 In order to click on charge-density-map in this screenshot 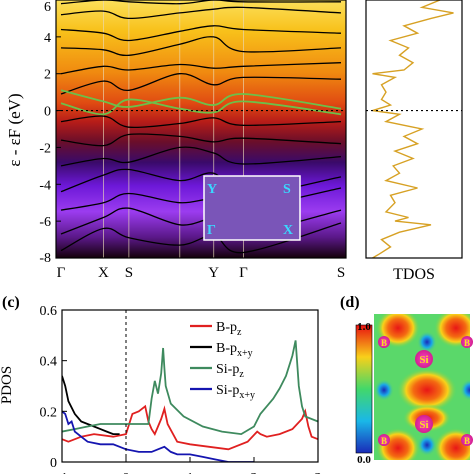, I will do `click(422, 387)`.